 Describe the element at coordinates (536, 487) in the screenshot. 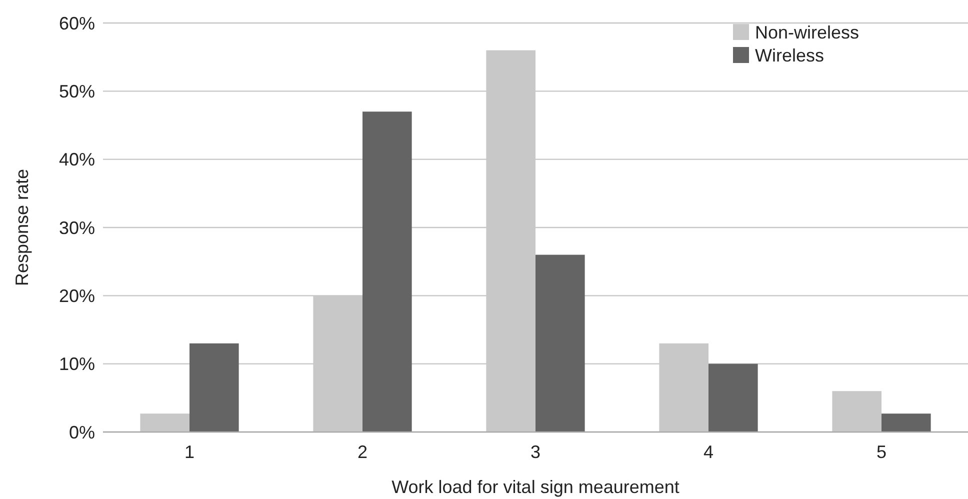

I see `x-axis-title: Work load for vital sign meaurement` at that location.